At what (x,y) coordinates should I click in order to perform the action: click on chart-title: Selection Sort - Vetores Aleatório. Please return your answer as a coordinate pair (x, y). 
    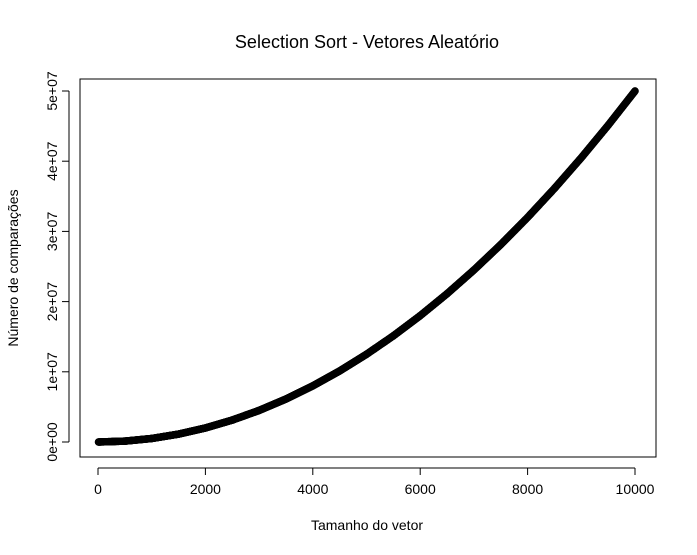
    Looking at the image, I should click on (367, 42).